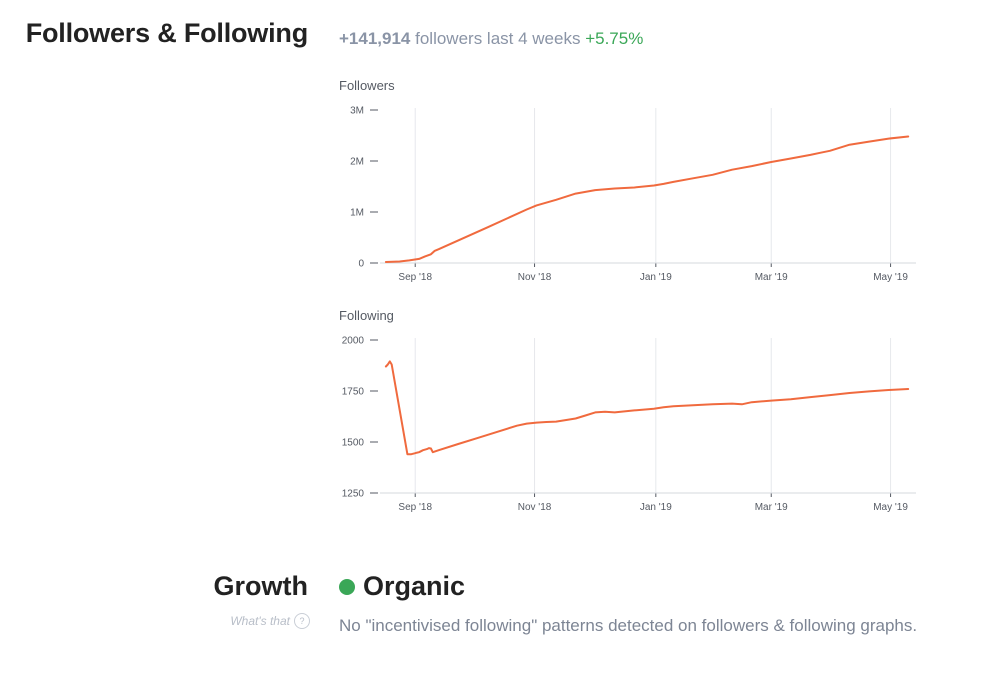 This screenshot has height=675, width=990. I want to click on followers-y-tick-label: 3M, so click(357, 111).